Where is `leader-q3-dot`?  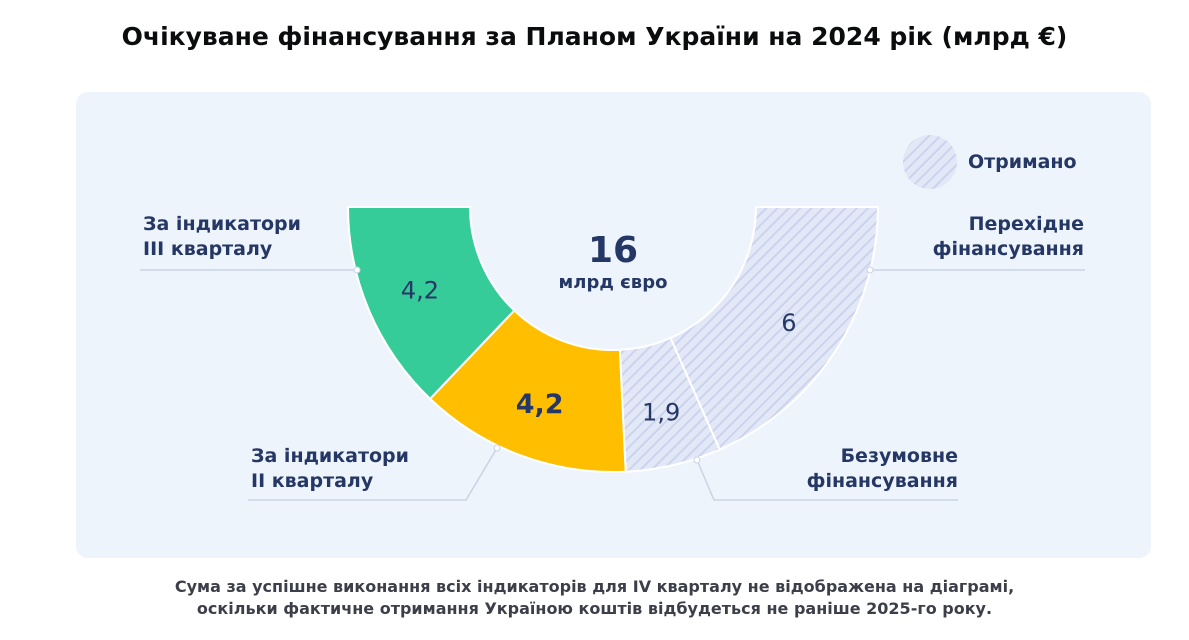 leader-q3-dot is located at coordinates (357, 270).